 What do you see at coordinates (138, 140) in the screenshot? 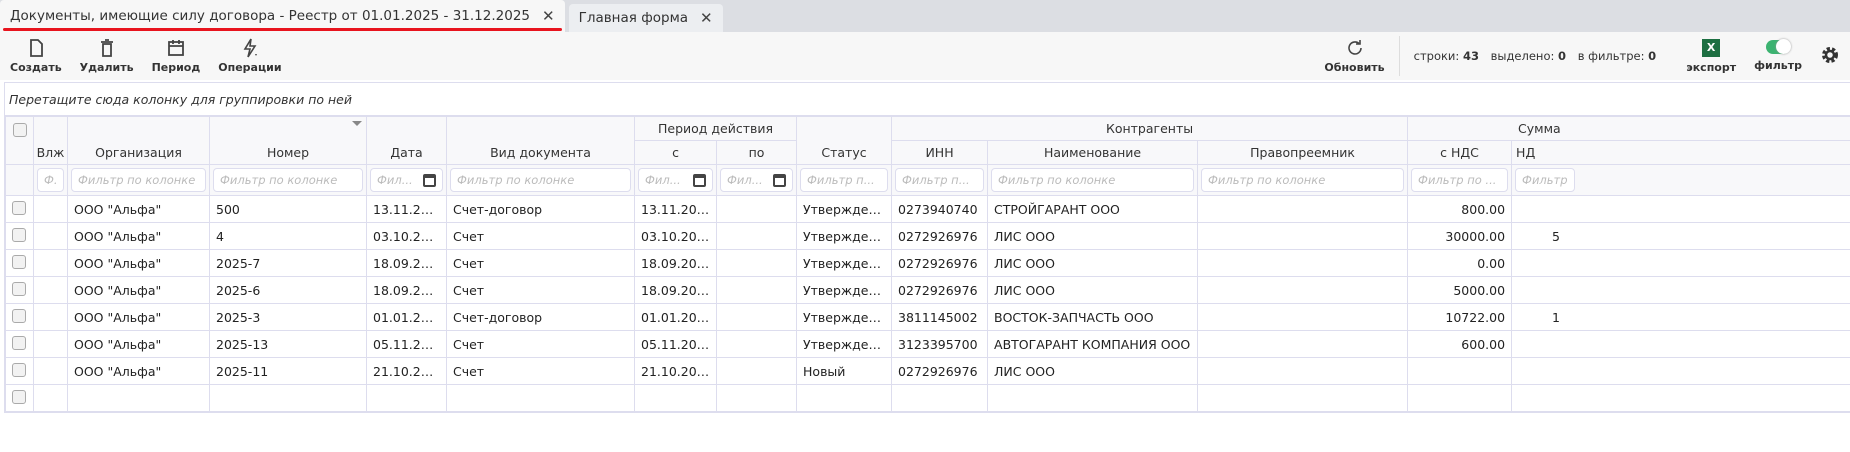
I see `col-organization: Организация` at bounding box center [138, 140].